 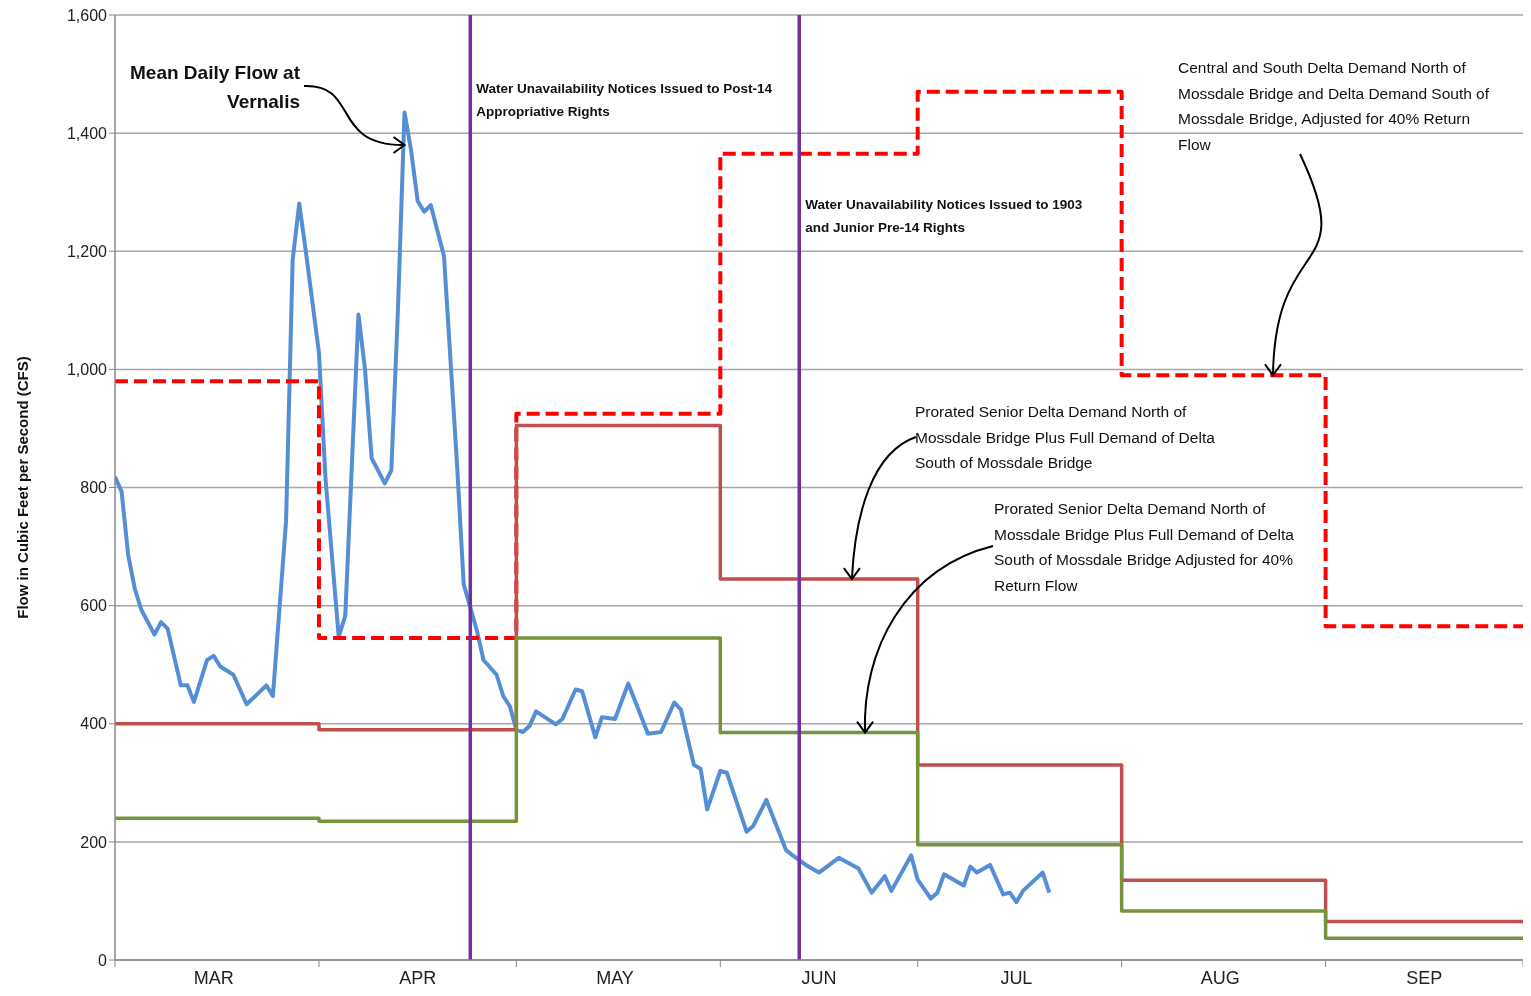 I want to click on ref-line-label: Water Unavailability Notices Issued to 1903 and Junior Pre-14 Rights, so click(x=944, y=216).